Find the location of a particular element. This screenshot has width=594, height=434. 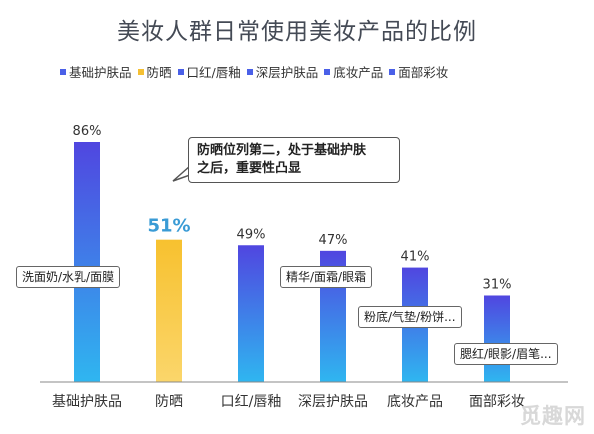

bar-value-label: 31% is located at coordinates (497, 284).